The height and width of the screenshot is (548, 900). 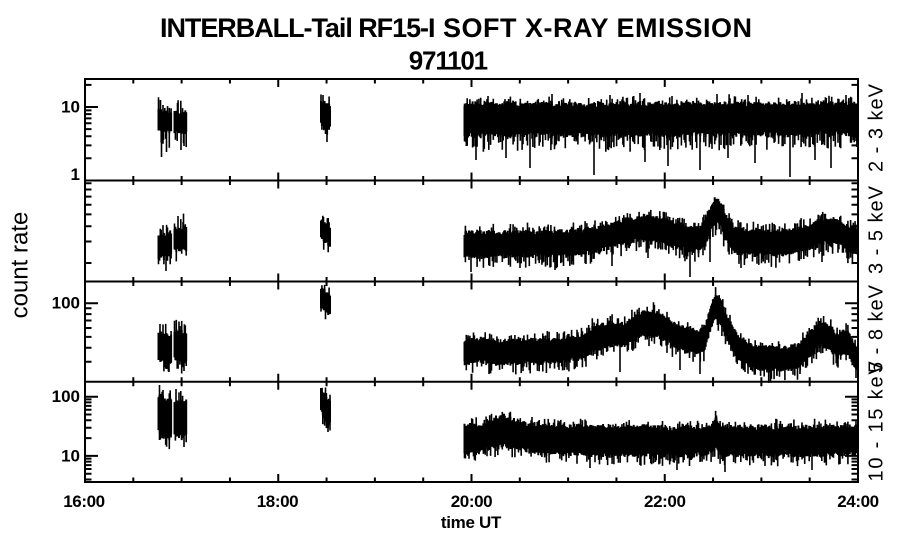 What do you see at coordinates (75, 174) in the screenshot?
I see `svg-text: 1` at bounding box center [75, 174].